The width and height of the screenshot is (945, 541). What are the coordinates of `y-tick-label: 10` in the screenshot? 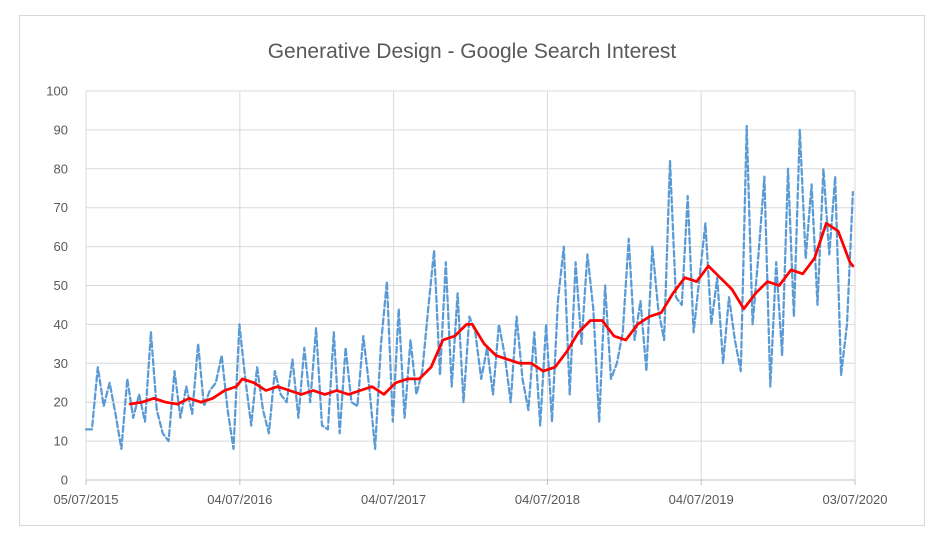 It's located at (61, 441).